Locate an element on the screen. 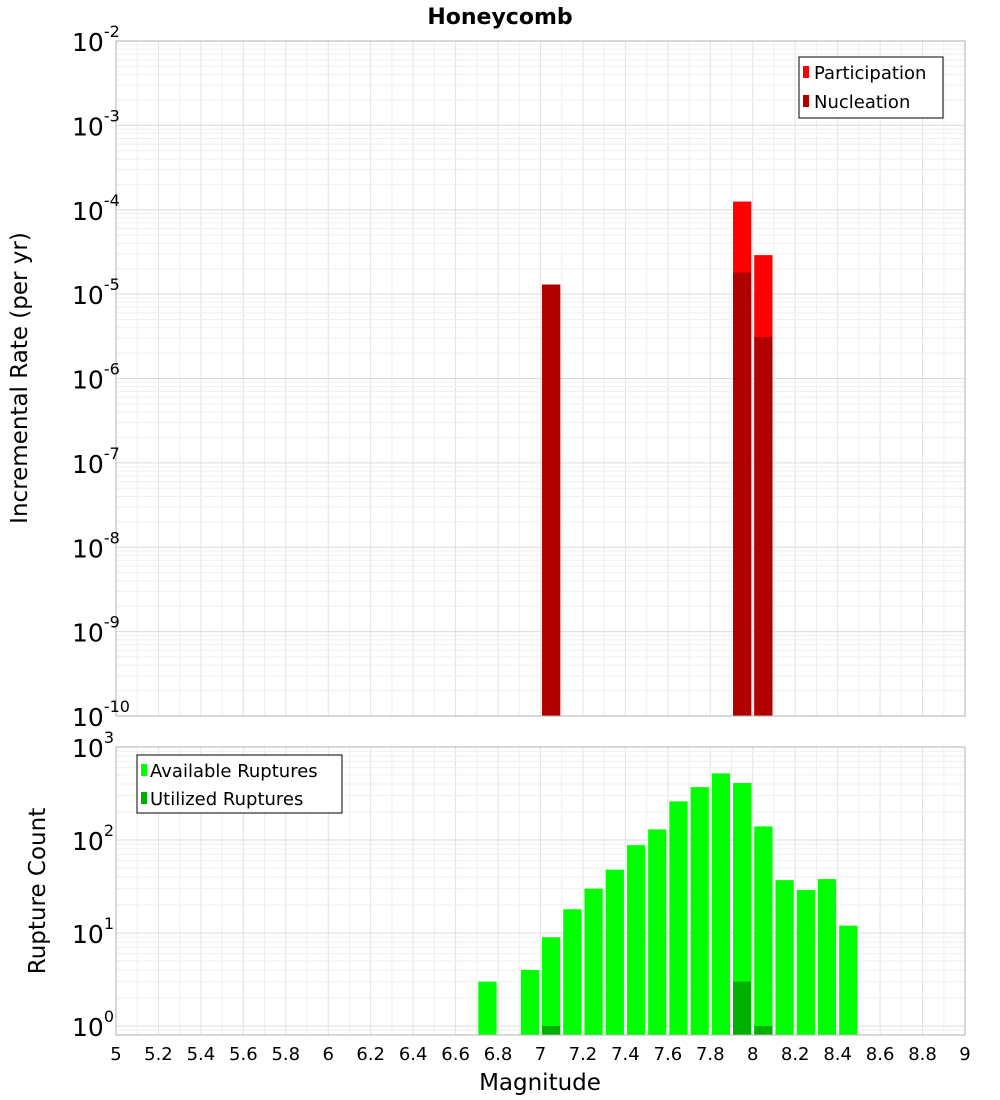 This screenshot has height=1100, width=1000. rate-y-tick-label: 10⁻⁷ is located at coordinates (96, 461).